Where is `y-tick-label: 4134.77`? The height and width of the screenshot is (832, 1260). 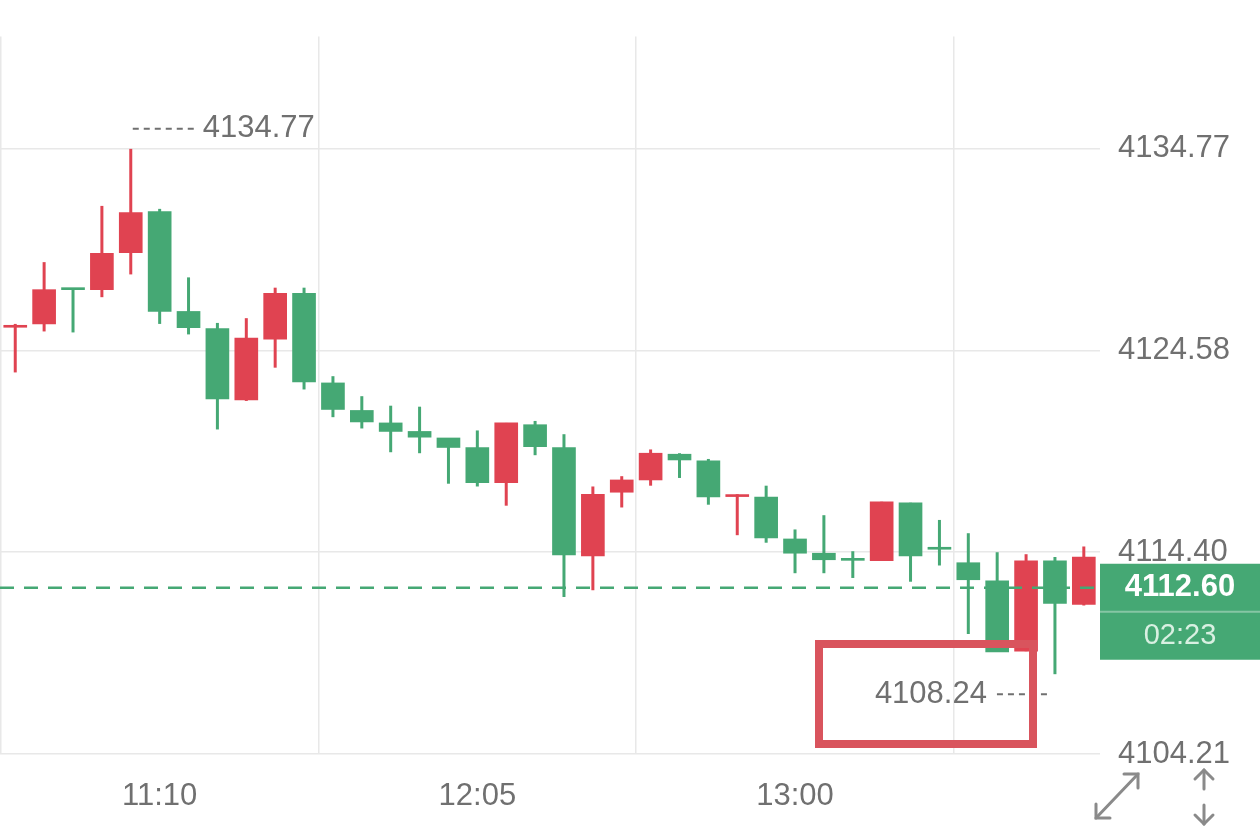 y-tick-label: 4134.77 is located at coordinates (1174, 147).